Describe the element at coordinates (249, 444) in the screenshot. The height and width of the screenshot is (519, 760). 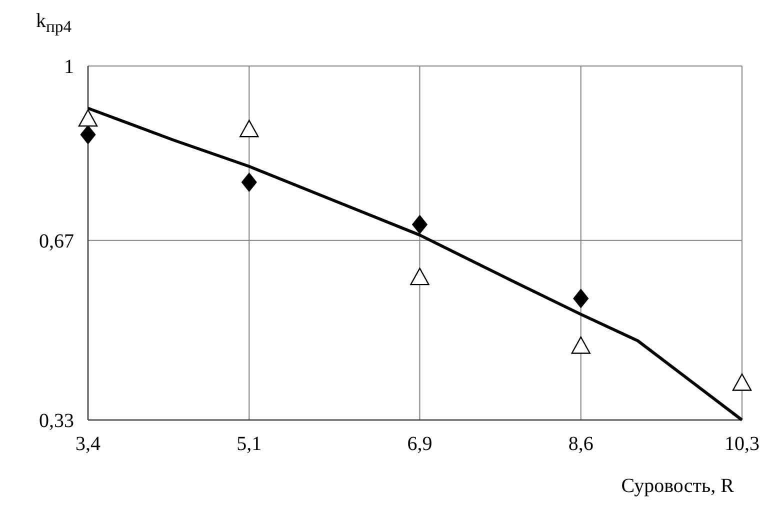
I see `x-tick-label: 5,1` at that location.